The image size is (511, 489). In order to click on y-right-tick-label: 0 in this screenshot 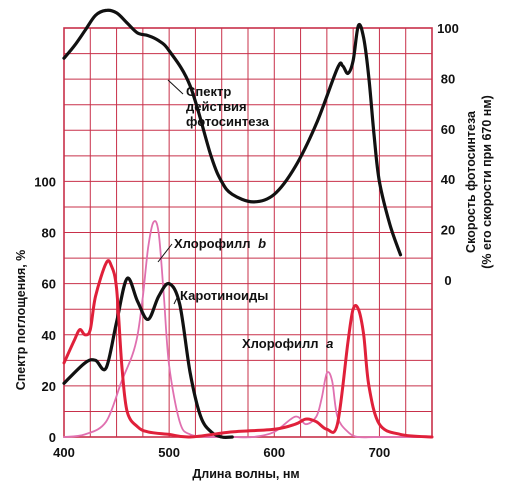, I will do `click(447, 280)`.